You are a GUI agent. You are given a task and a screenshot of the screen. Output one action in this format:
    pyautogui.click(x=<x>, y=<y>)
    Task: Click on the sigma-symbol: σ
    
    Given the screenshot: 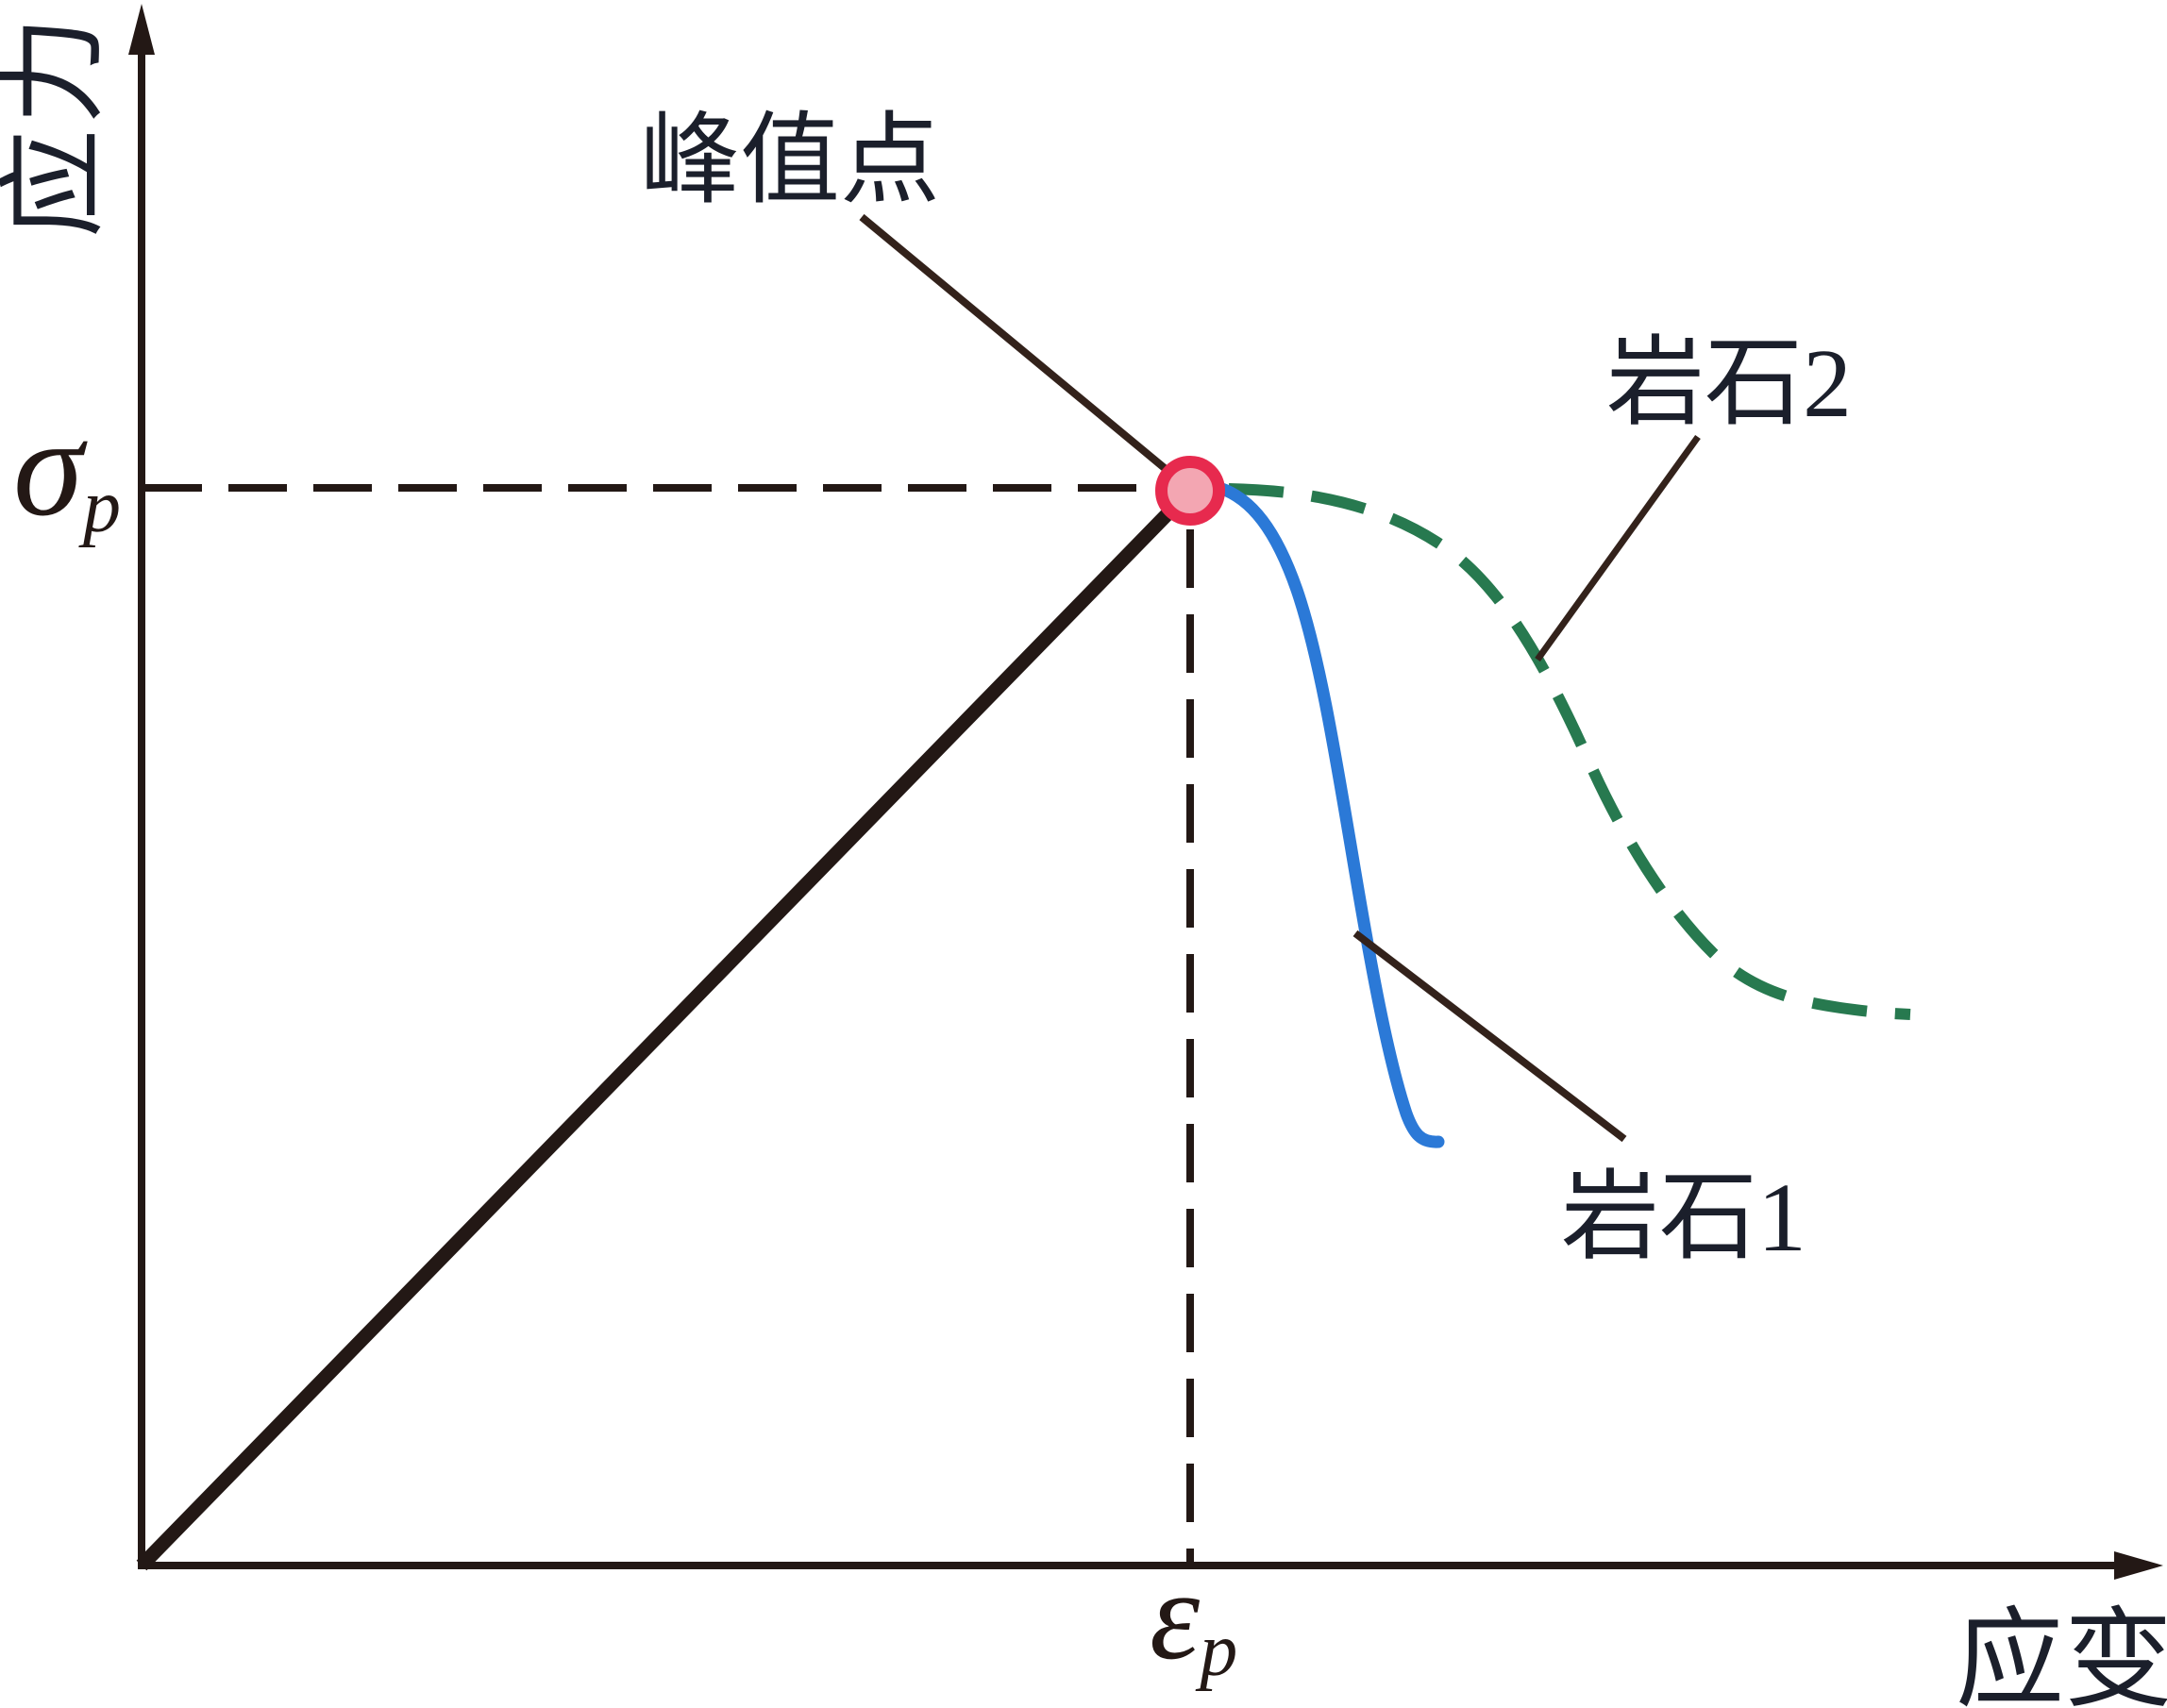 What is the action you would take?
    pyautogui.click(x=50, y=467)
    